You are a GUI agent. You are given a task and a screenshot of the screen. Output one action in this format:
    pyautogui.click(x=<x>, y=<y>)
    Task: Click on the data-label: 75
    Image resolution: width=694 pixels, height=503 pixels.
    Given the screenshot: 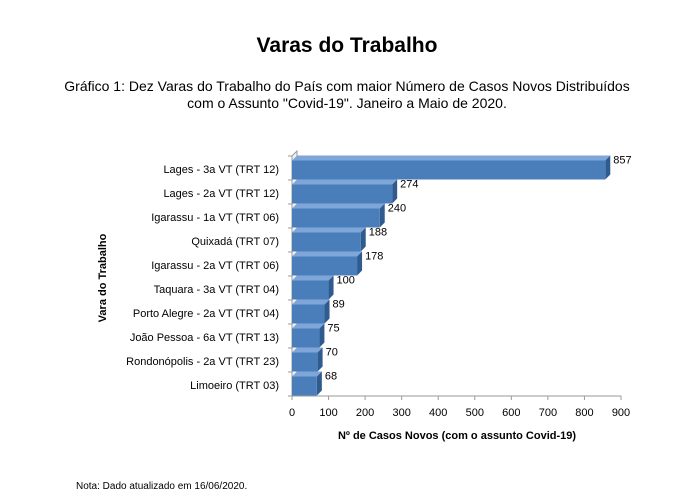 What is the action you would take?
    pyautogui.click(x=333, y=329)
    